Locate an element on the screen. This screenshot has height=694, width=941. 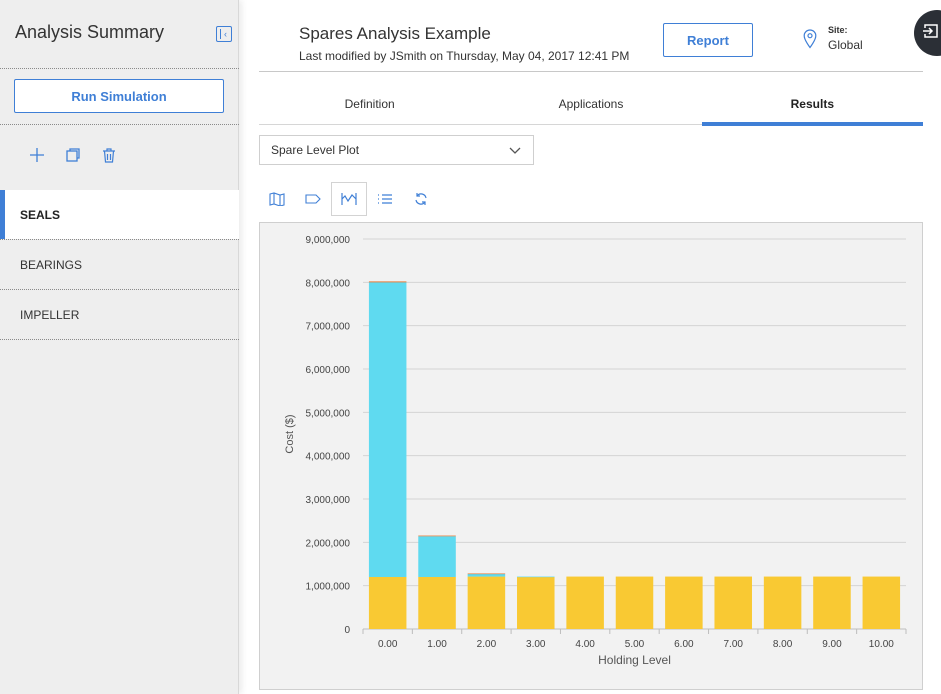
sidebar-title: Analysis Summary is located at coordinates (90, 32).